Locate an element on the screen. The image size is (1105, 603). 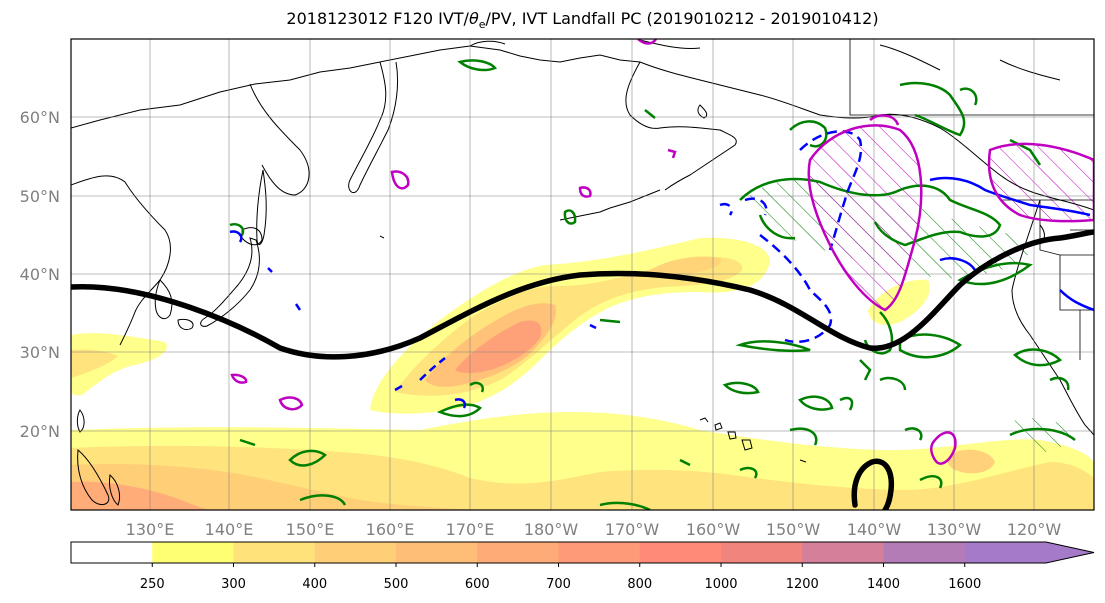
colorbar-extend-arrow is located at coordinates (1070, 552).